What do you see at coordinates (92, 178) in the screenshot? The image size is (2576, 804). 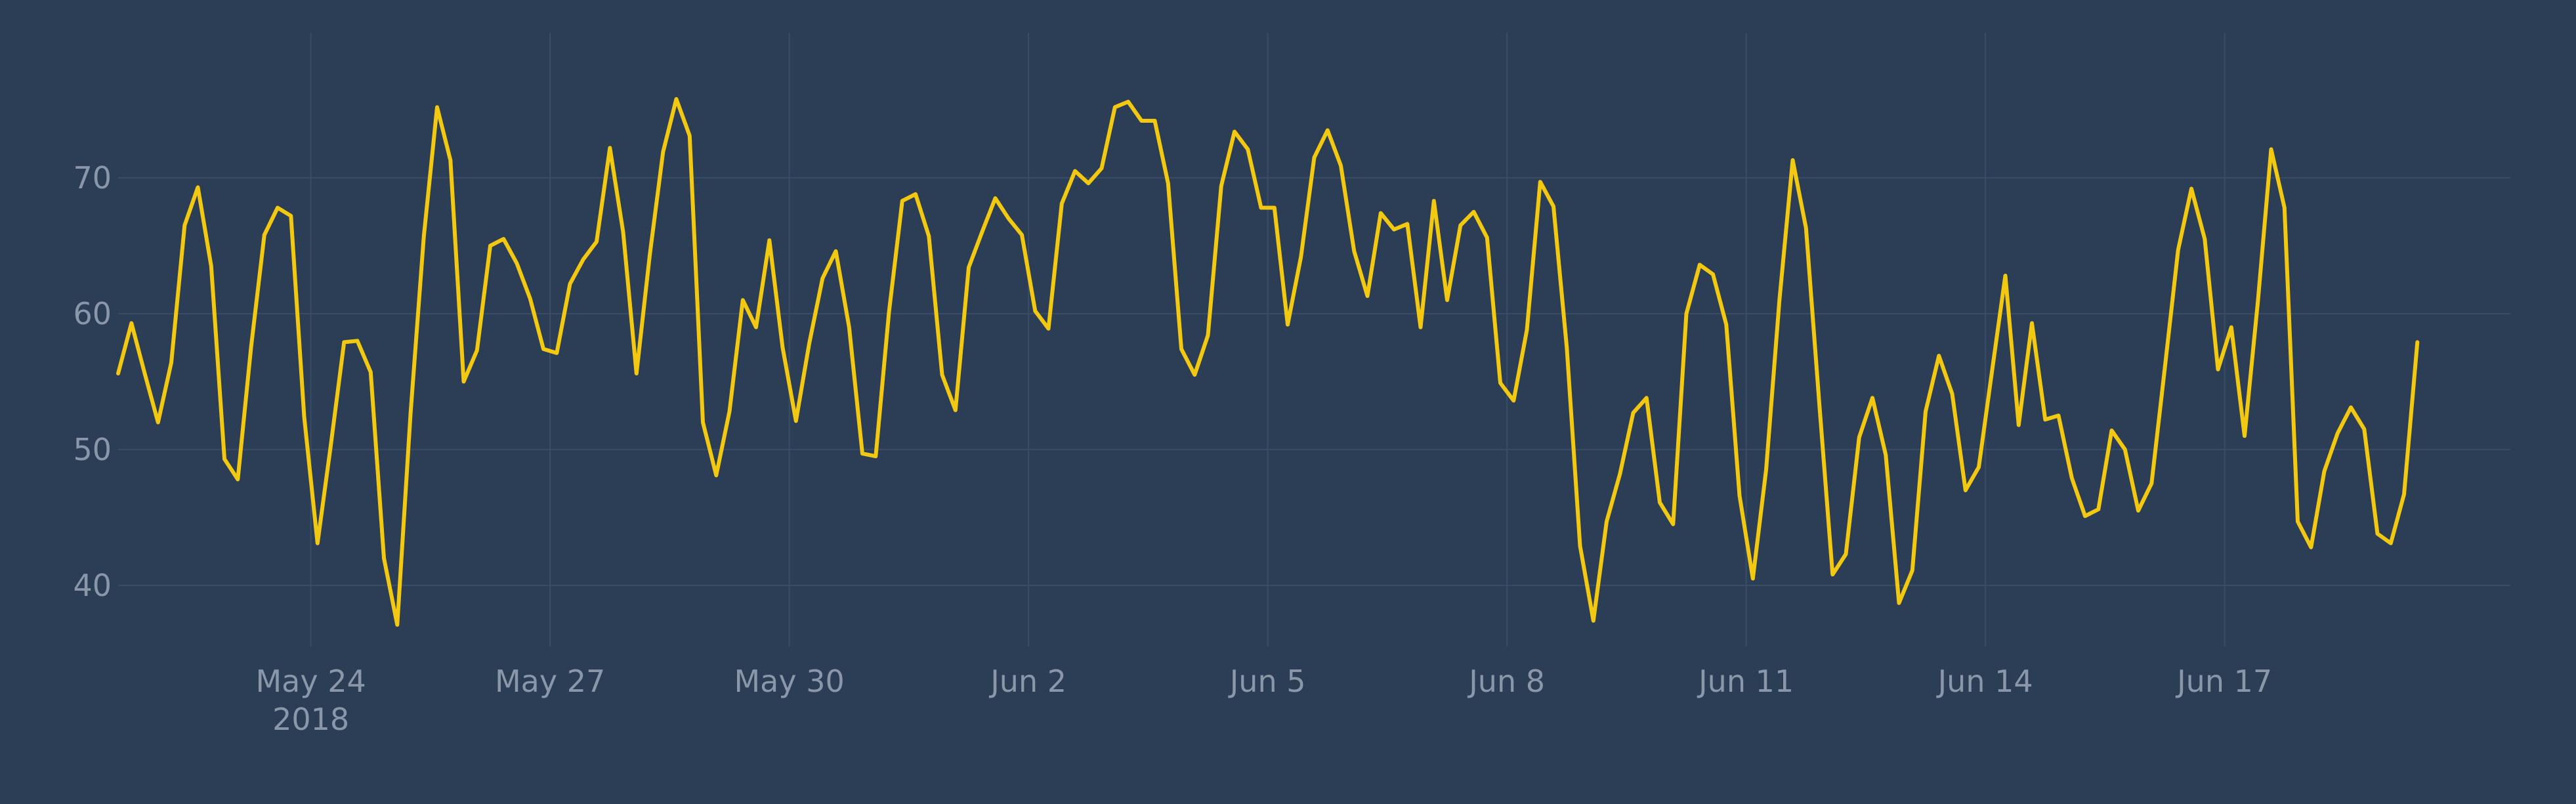 I see `y-tick-label: 70` at bounding box center [92, 178].